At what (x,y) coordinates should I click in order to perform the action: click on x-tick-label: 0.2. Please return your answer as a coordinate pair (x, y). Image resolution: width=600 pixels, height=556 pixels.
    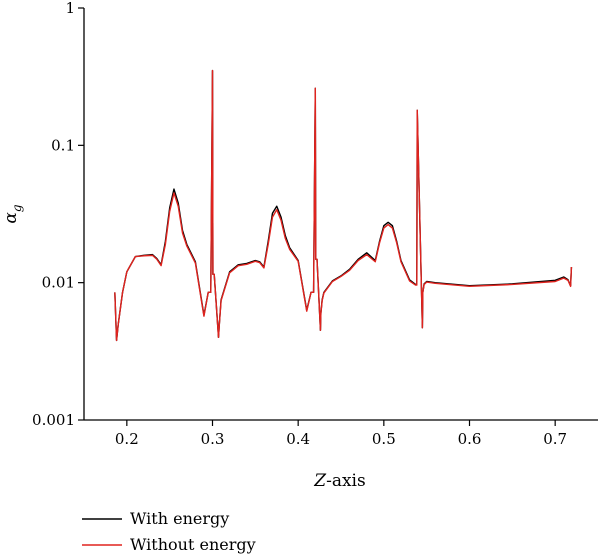
    Looking at the image, I should click on (127, 439).